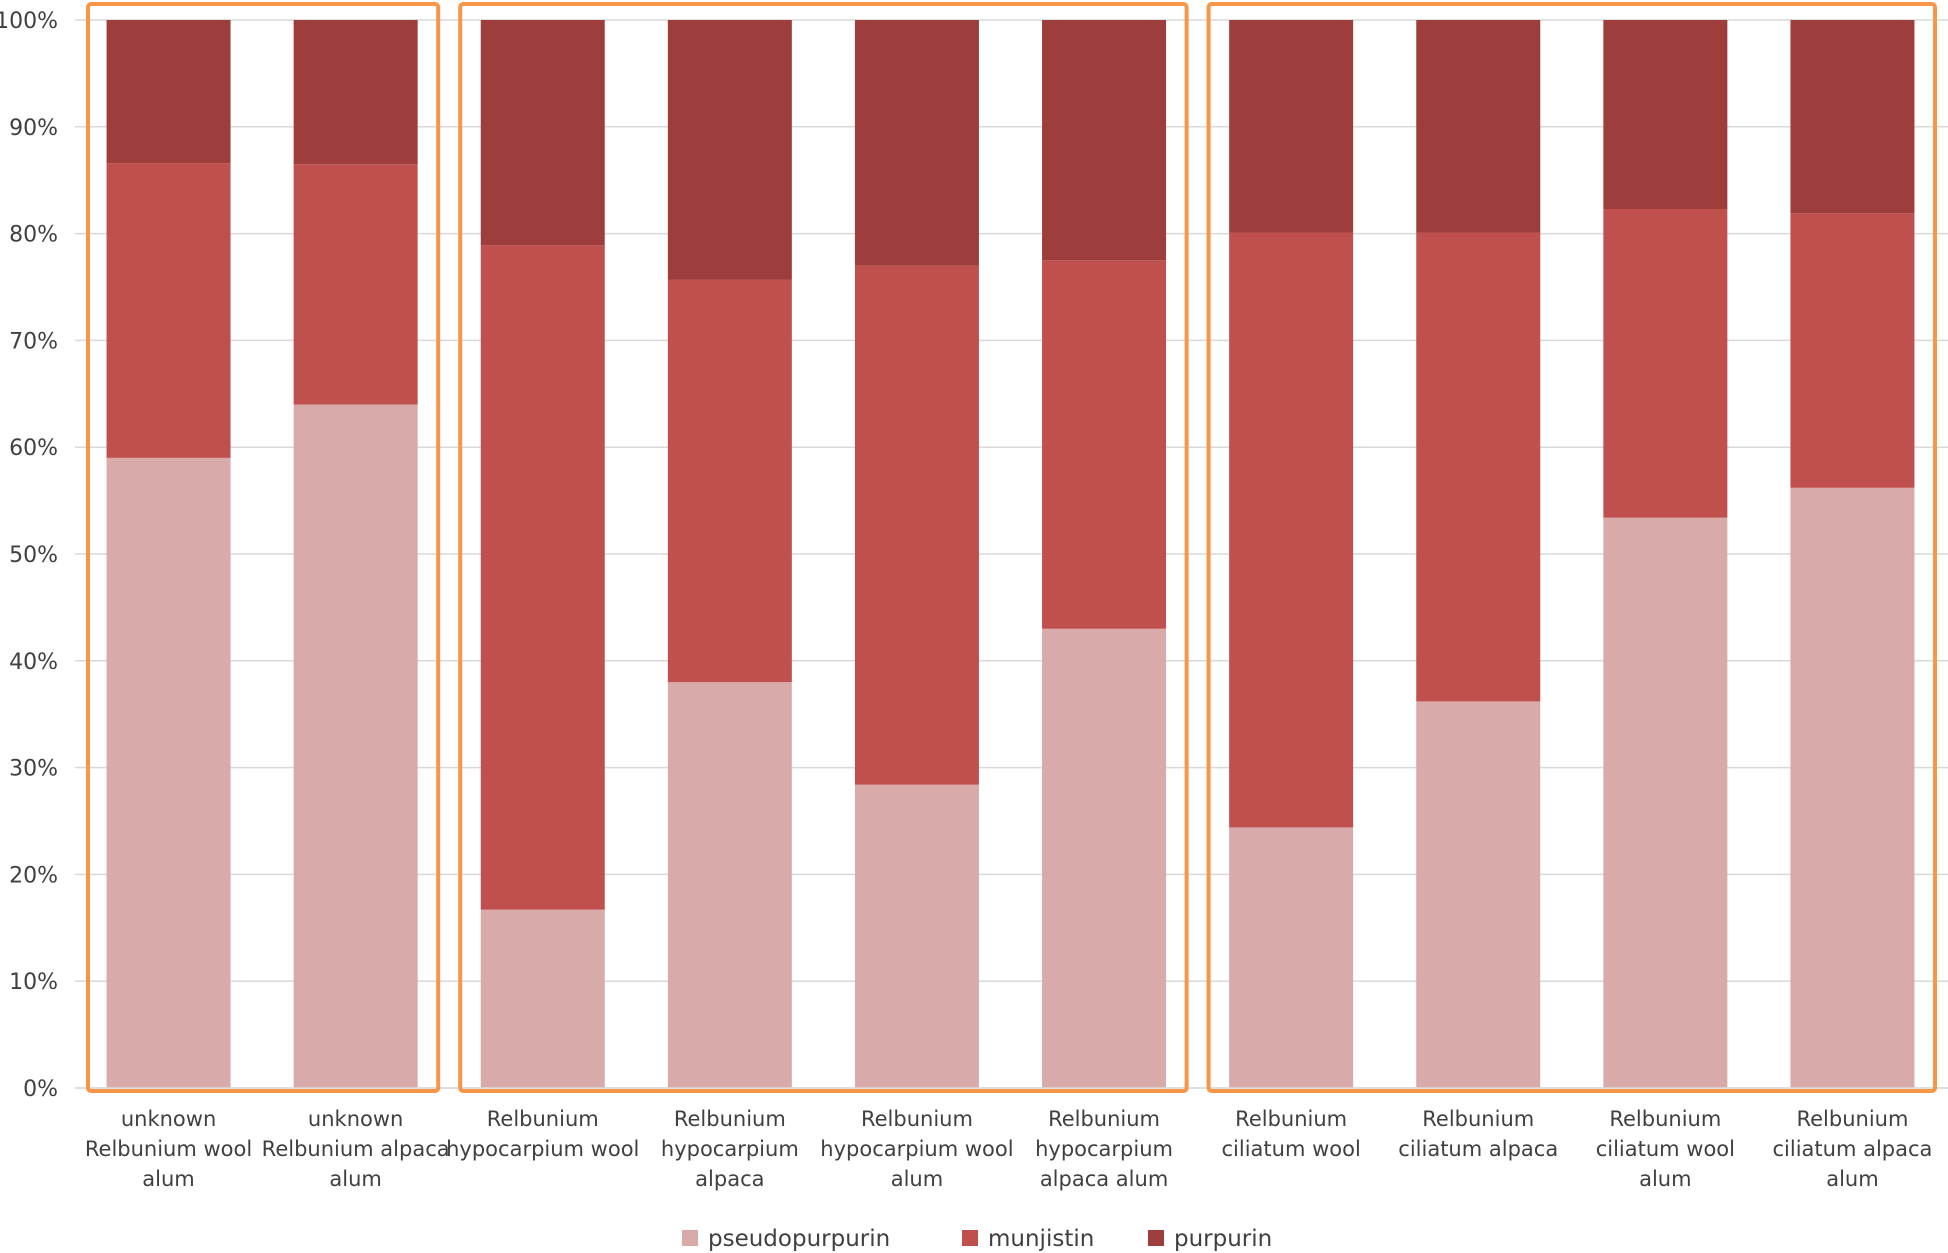 The height and width of the screenshot is (1253, 1948). I want to click on x-category-label: Relbunium hypocarpium alpaca, so click(730, 1149).